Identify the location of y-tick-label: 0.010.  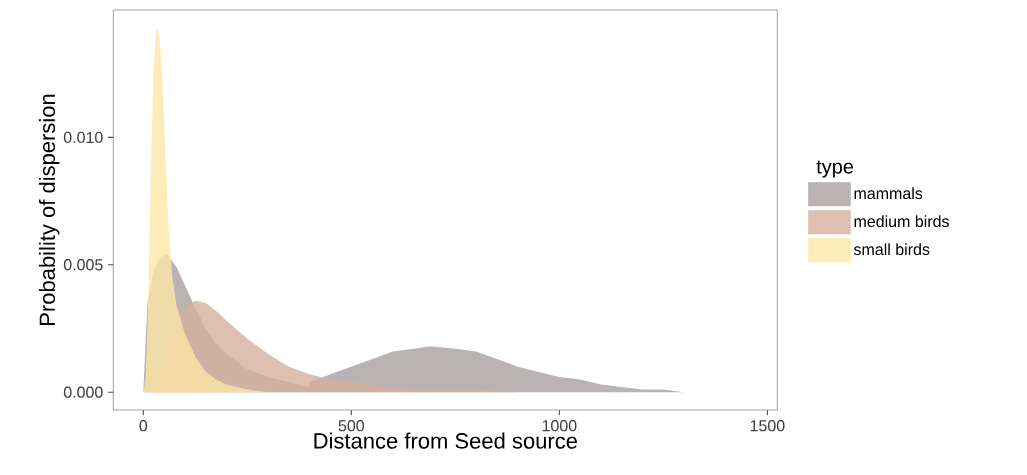
(83, 137).